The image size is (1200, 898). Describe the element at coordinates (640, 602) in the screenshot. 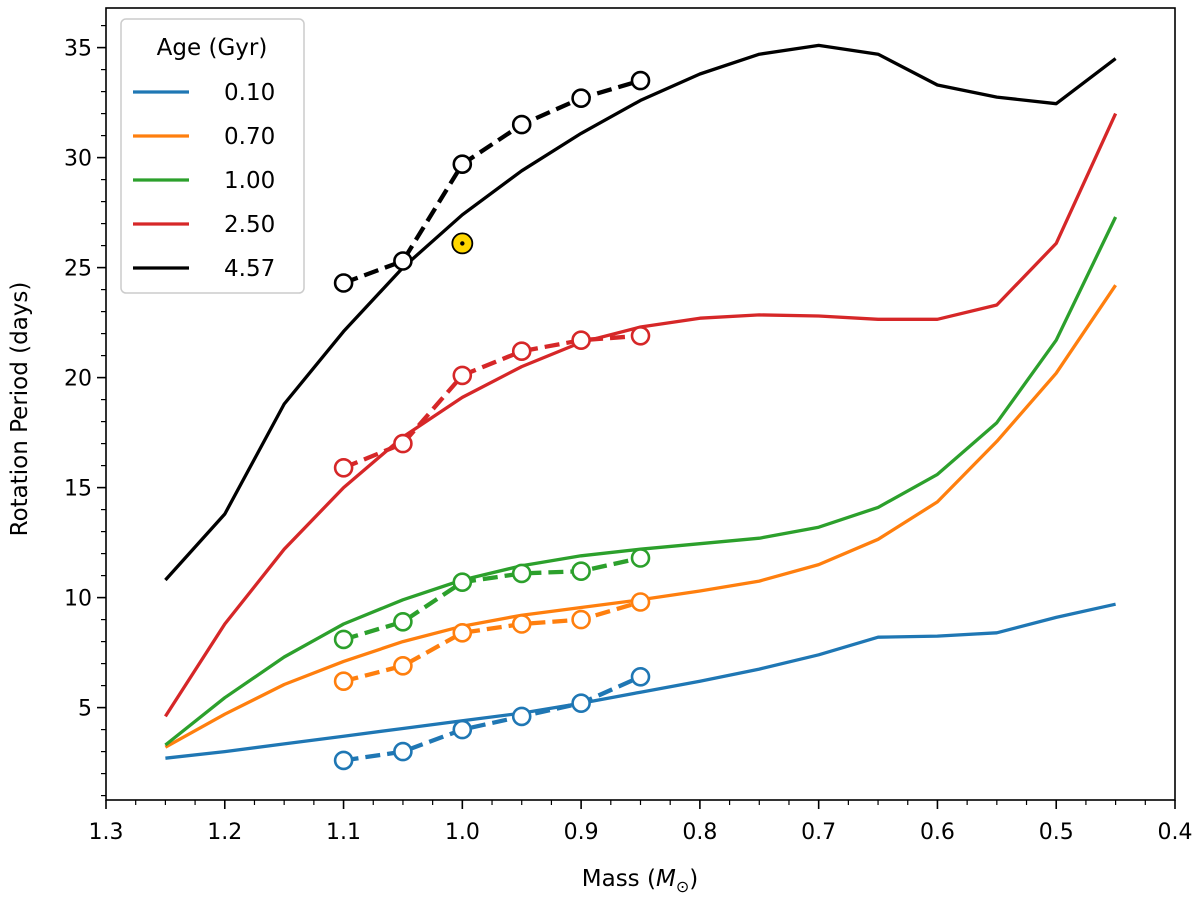

I see `model-point-0.70-5` at that location.